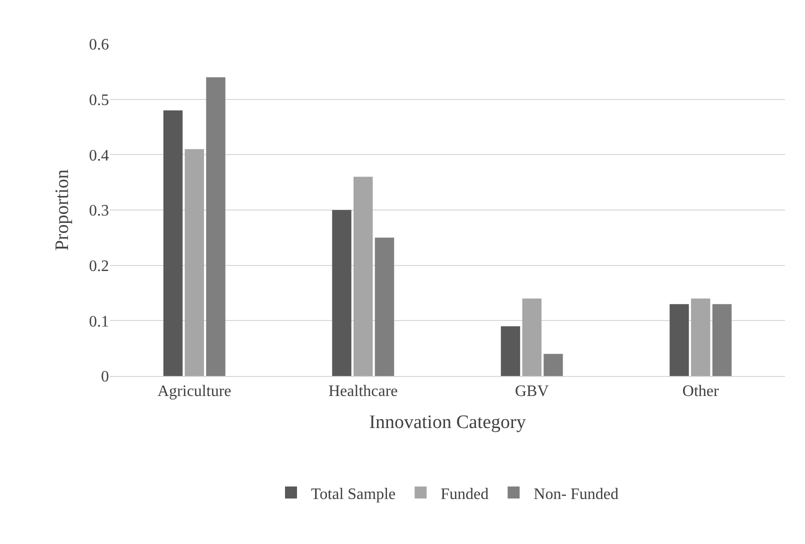 This screenshot has height=544, width=805. Describe the element at coordinates (532, 391) in the screenshot. I see `x-tick-label: GBV` at that location.